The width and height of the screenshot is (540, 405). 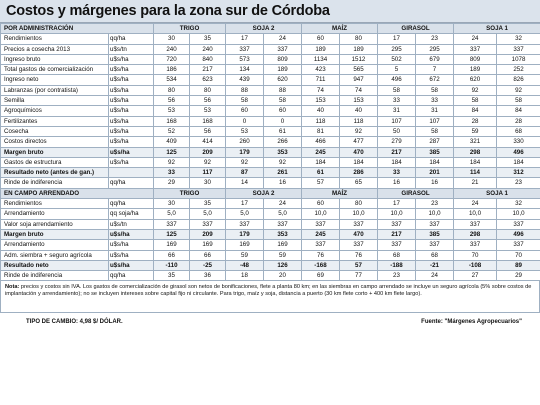 I want to click on table-cell: 295, so click(x=396, y=49).